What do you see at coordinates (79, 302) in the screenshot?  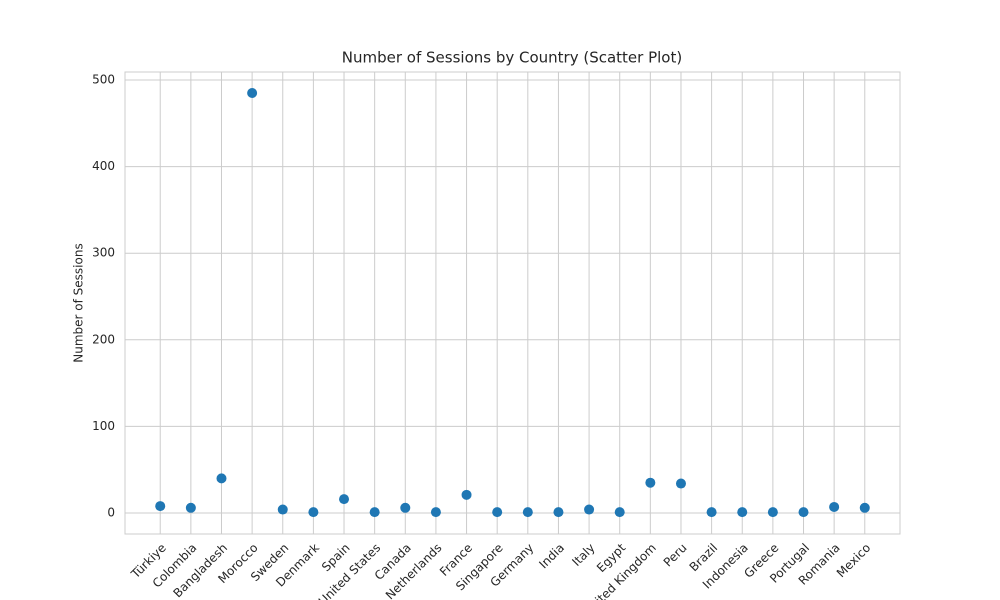 I see `y-axis-label: Number of Sessions` at bounding box center [79, 302].